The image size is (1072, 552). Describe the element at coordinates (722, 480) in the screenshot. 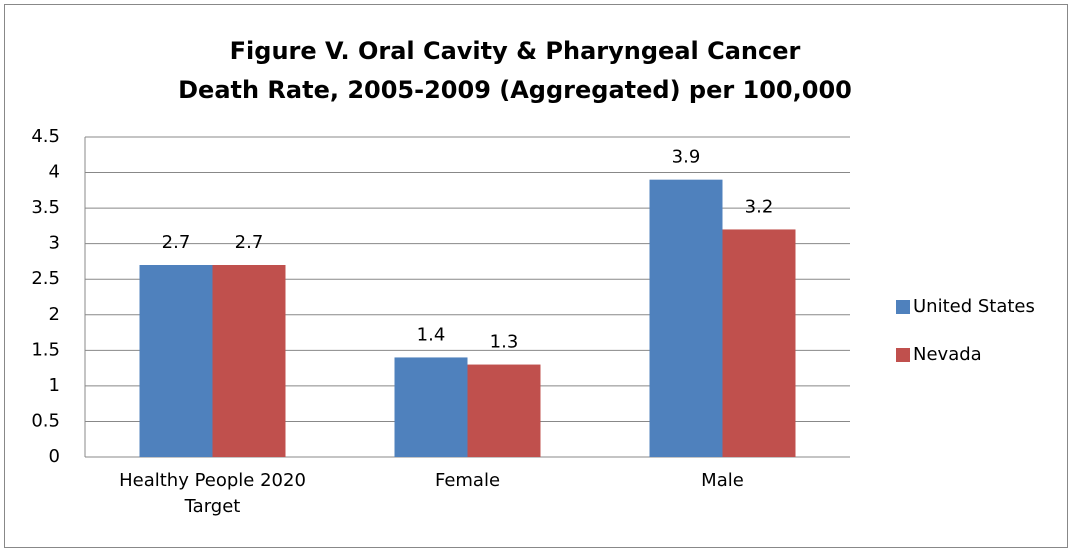

I see `x-tick-label: Male` at that location.